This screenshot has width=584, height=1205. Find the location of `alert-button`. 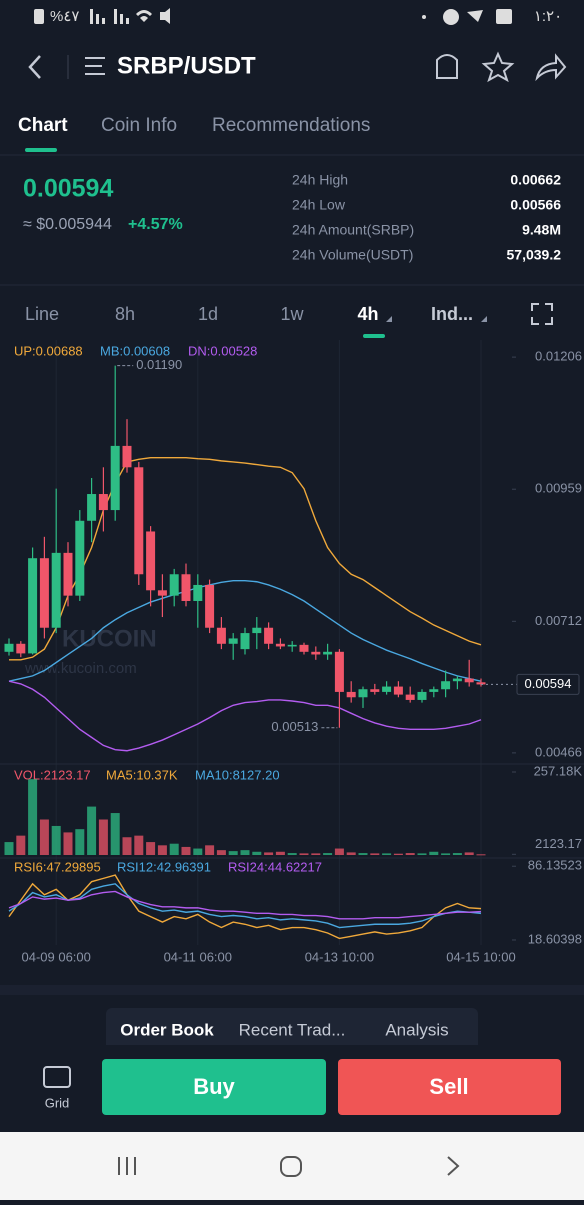

alert-button is located at coordinates (447, 66).